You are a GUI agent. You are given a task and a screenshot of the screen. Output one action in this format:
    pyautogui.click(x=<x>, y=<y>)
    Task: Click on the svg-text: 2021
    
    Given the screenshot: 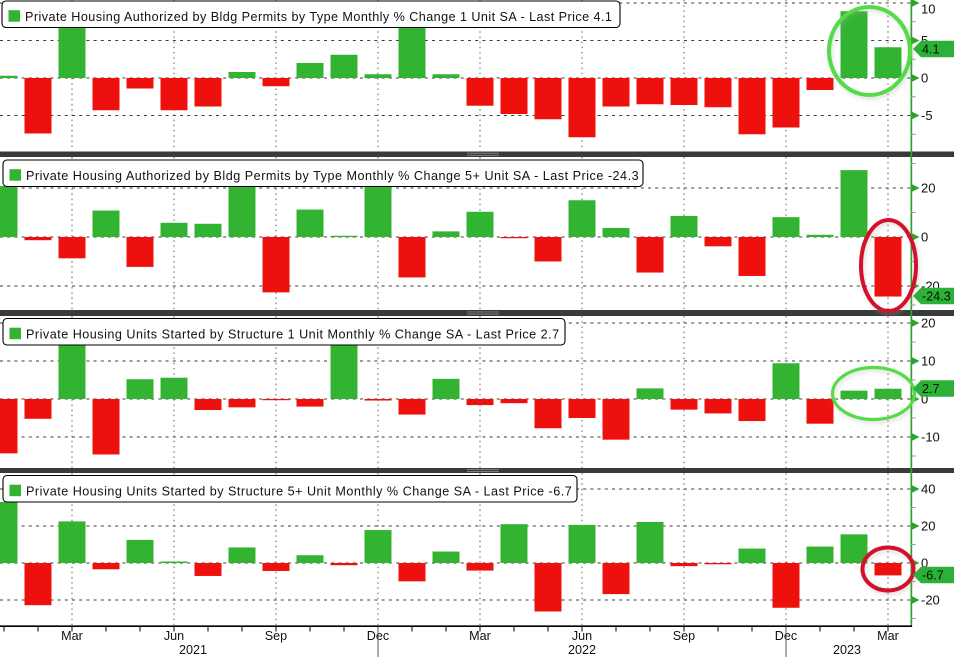 What is the action you would take?
    pyautogui.click(x=193, y=650)
    